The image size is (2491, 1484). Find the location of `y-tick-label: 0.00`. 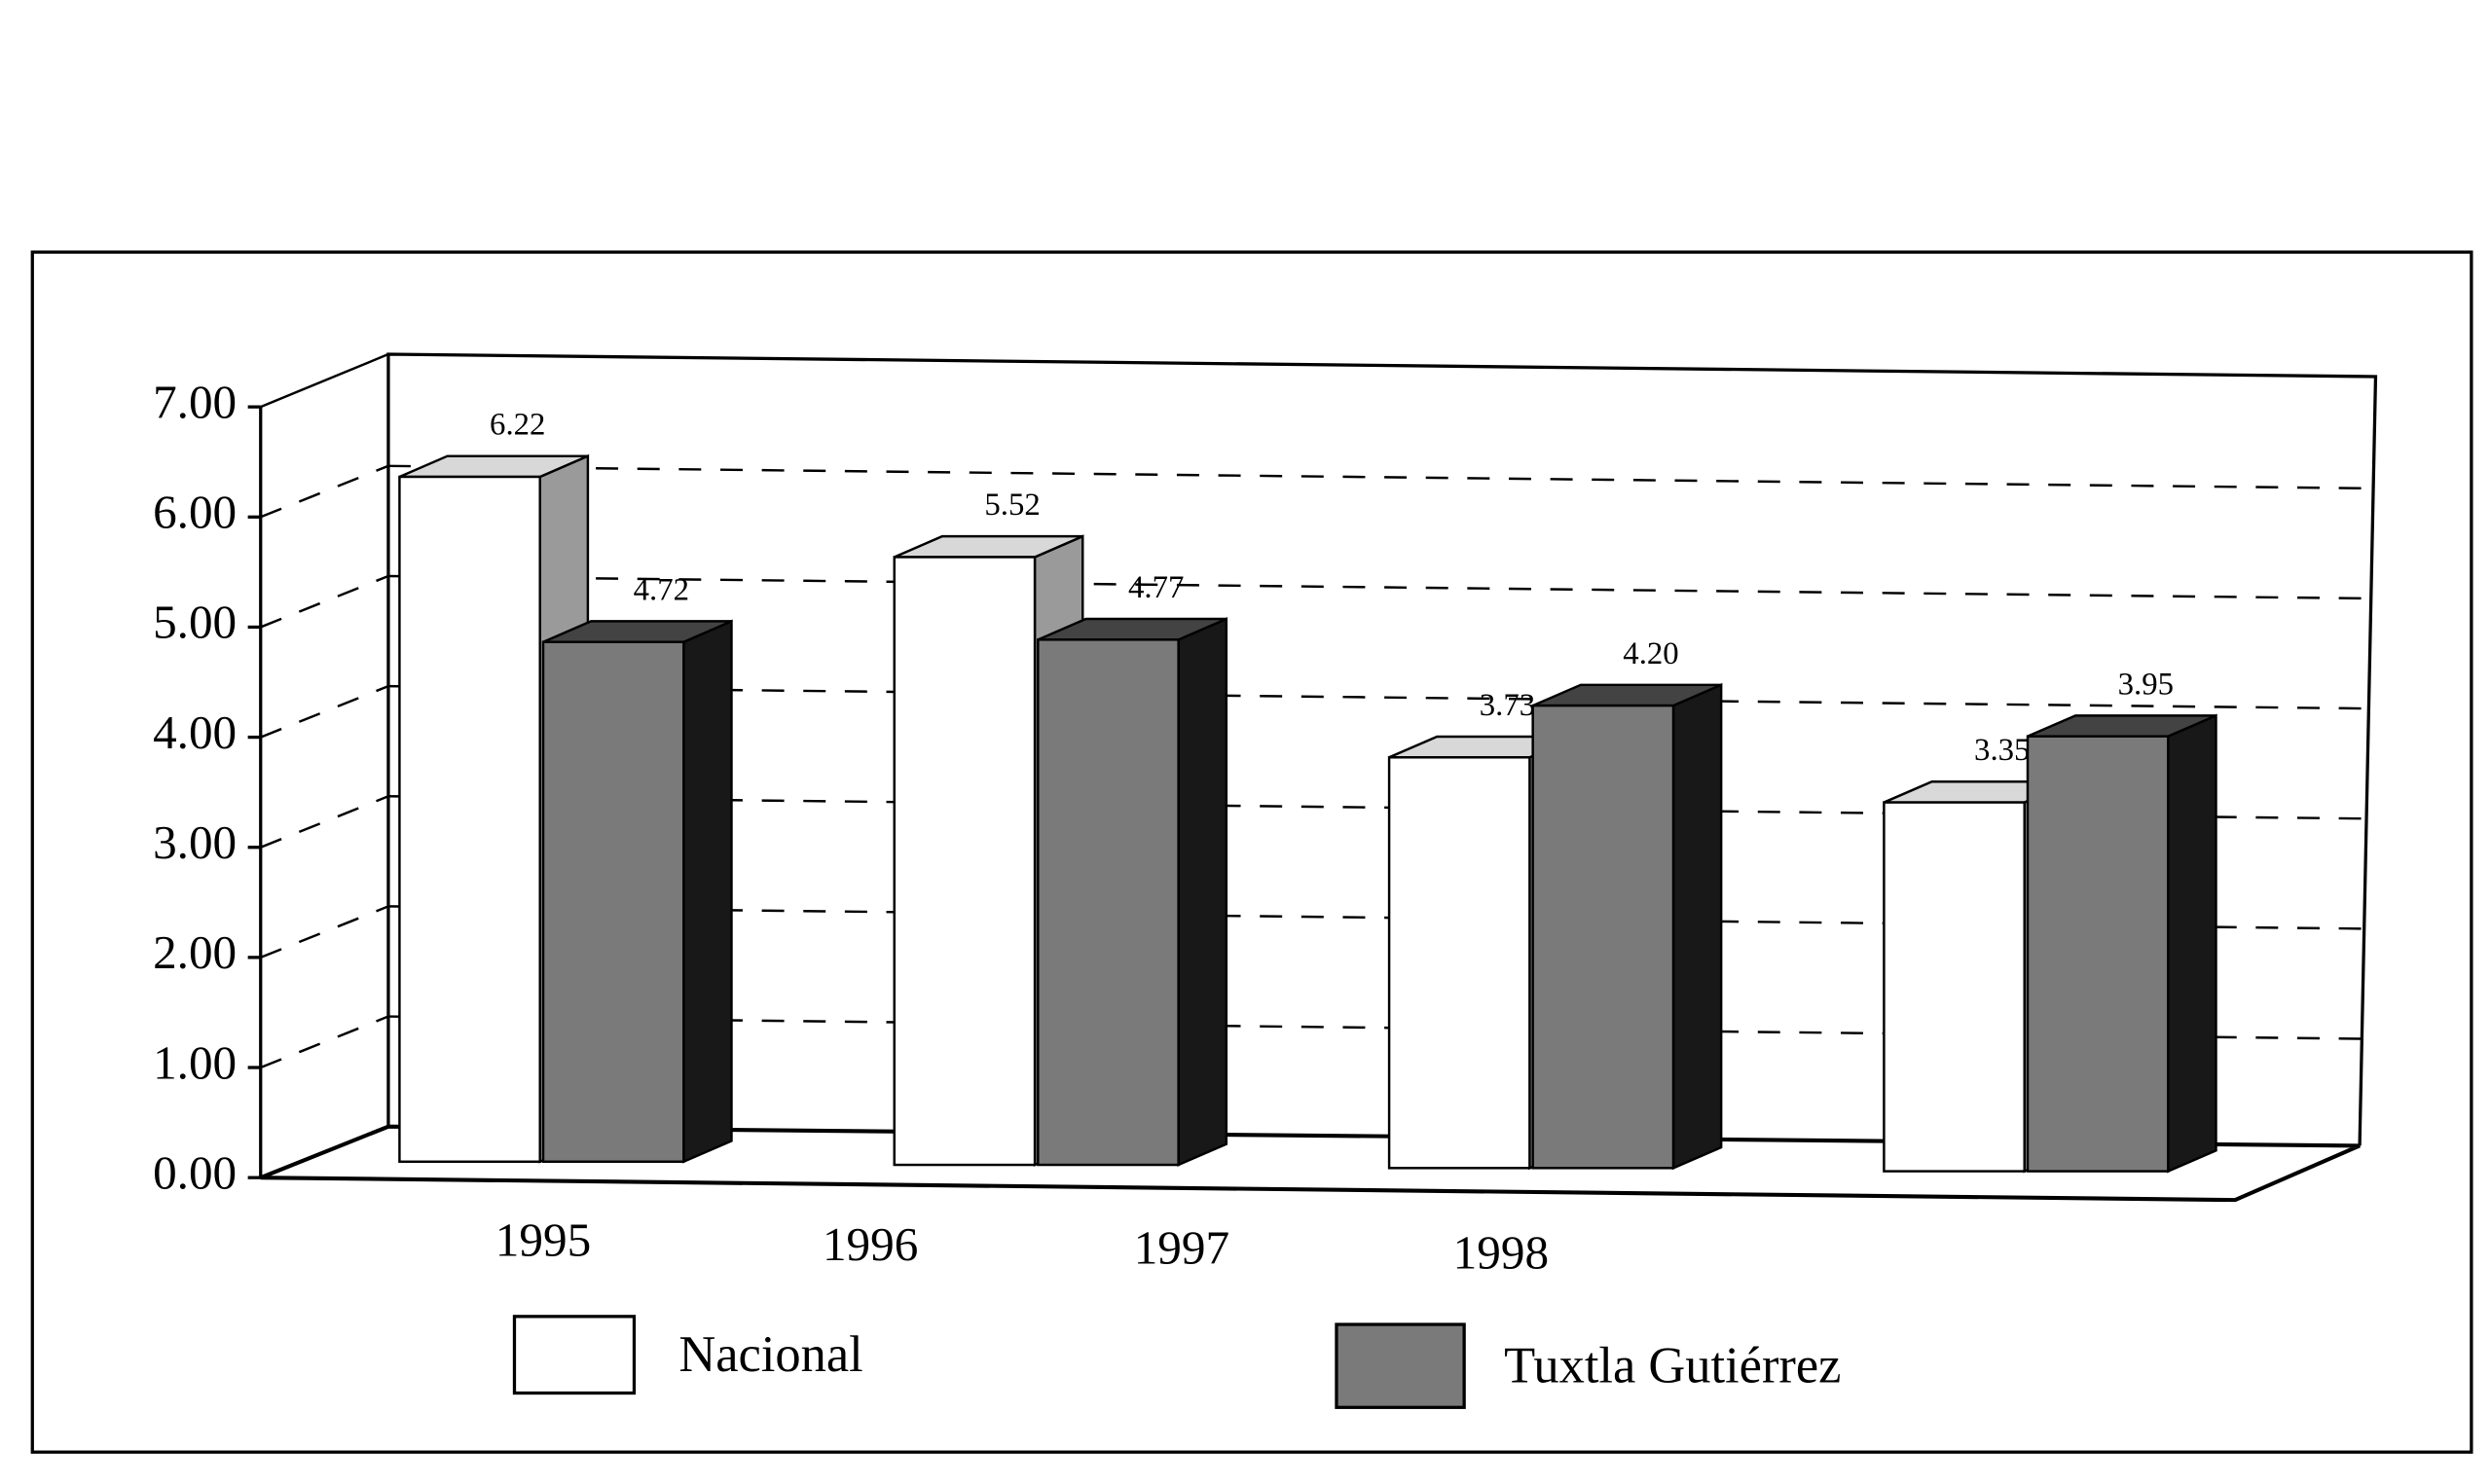

y-tick-label: 0.00 is located at coordinates (195, 1172).